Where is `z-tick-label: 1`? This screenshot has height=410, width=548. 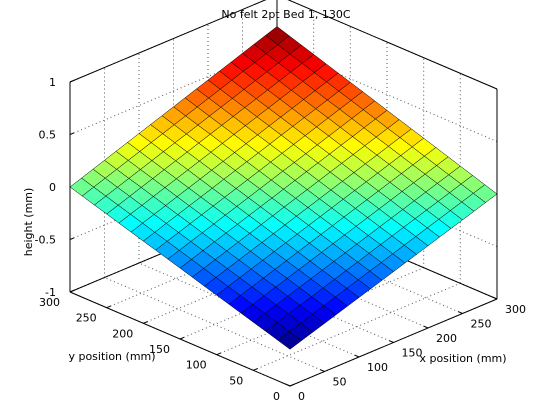
z-tick-label: 1 is located at coordinates (52, 82).